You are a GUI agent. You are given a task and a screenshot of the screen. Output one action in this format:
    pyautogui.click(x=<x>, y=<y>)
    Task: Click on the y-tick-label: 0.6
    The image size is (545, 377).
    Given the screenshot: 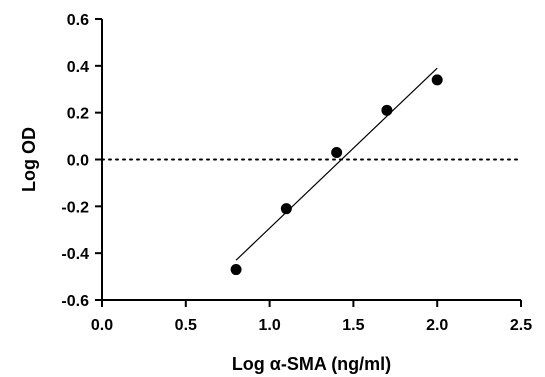 What is the action you would take?
    pyautogui.click(x=78, y=20)
    